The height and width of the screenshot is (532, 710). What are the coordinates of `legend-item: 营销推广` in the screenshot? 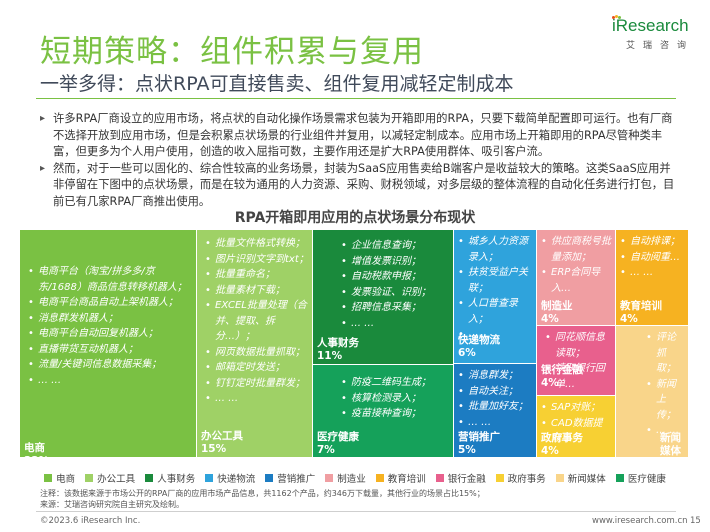 It's located at (290, 478).